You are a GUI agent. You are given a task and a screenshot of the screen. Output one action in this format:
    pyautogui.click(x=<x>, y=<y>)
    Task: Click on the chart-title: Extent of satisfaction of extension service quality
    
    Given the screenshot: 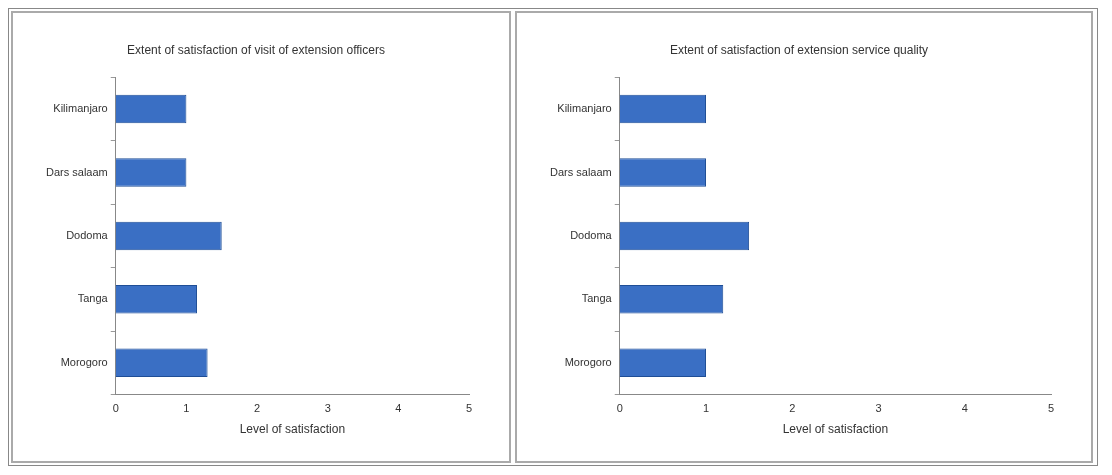 What is the action you would take?
    pyautogui.click(x=799, y=49)
    